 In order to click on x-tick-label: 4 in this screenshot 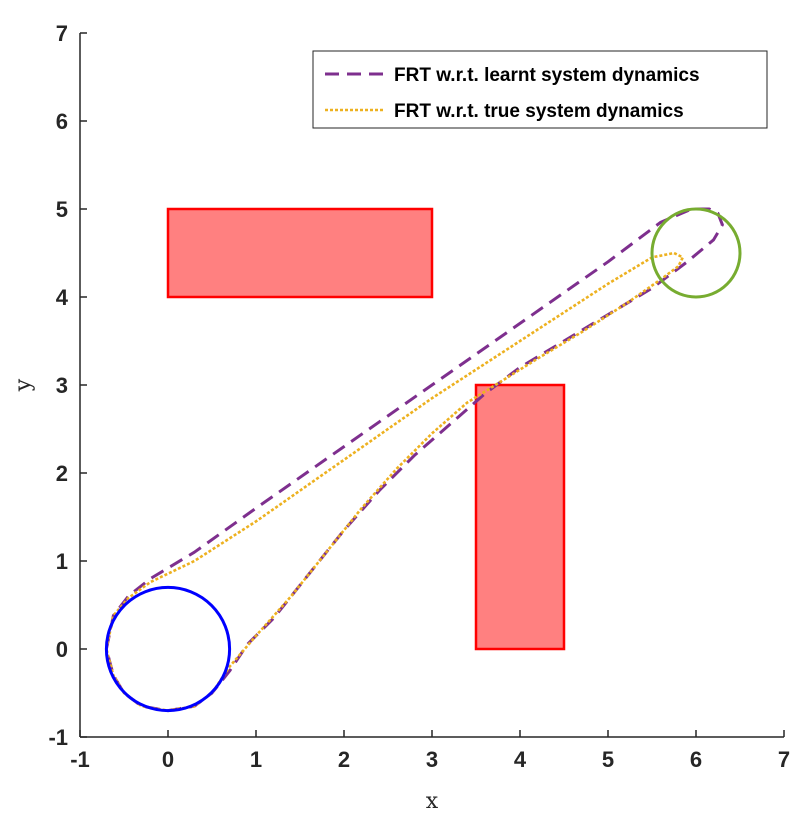, I will do `click(520, 759)`.